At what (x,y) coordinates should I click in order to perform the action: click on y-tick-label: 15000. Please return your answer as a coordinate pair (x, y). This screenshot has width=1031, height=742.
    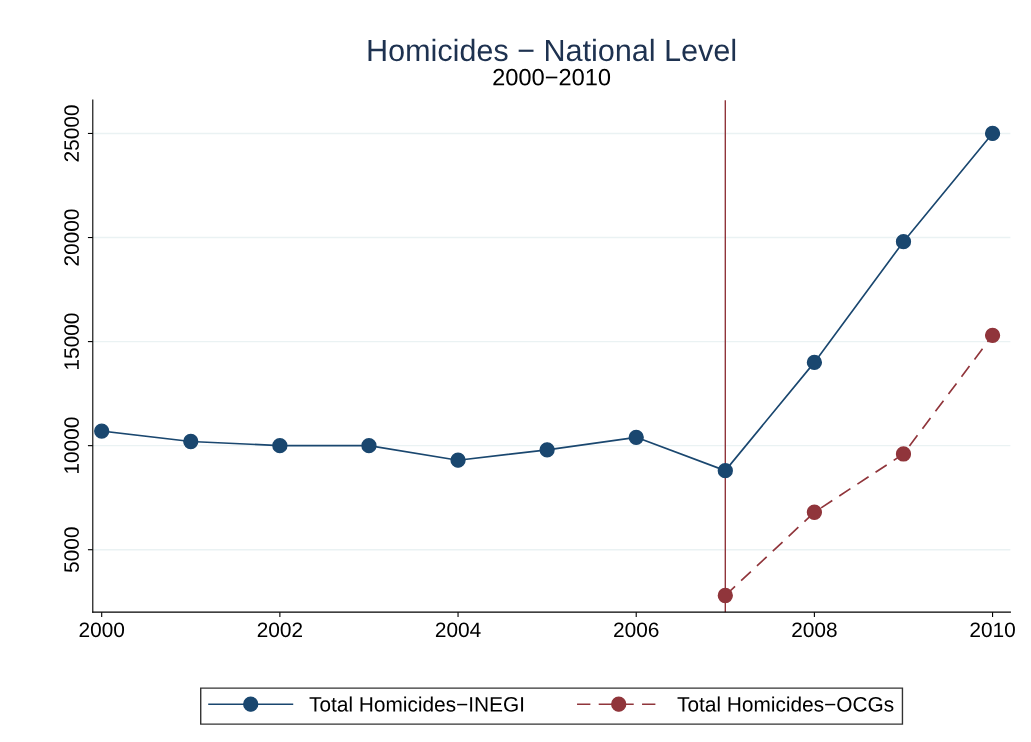
    Looking at the image, I should click on (71, 341).